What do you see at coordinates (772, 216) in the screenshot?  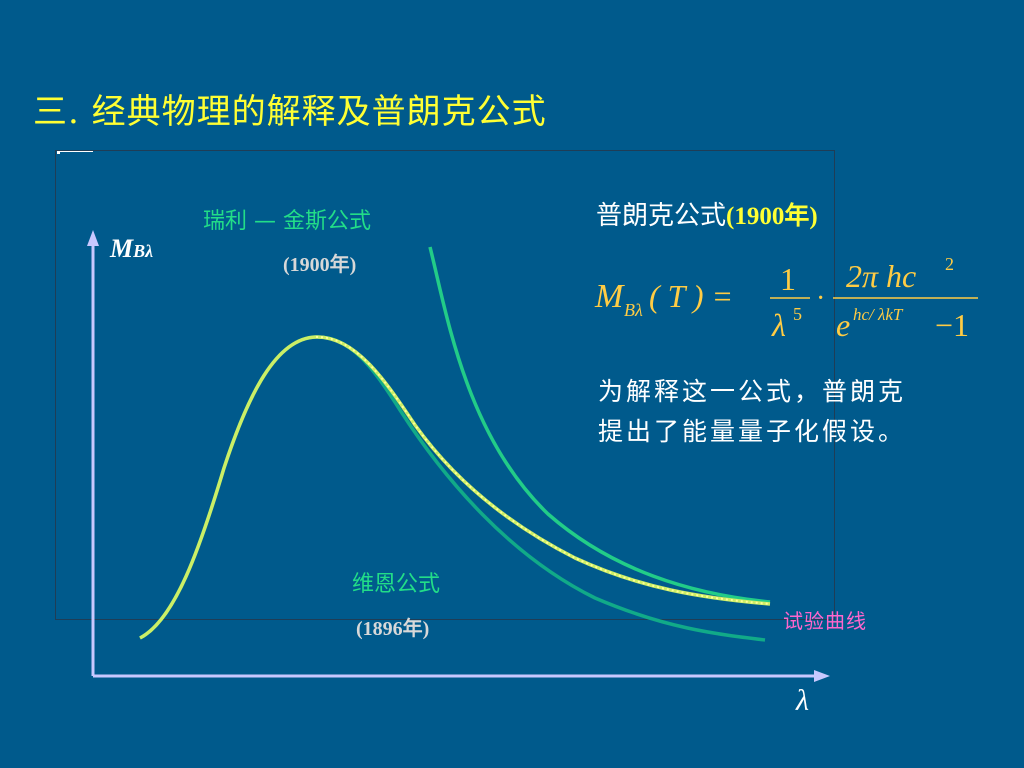 I see `planck-year: (1900年)` at bounding box center [772, 216].